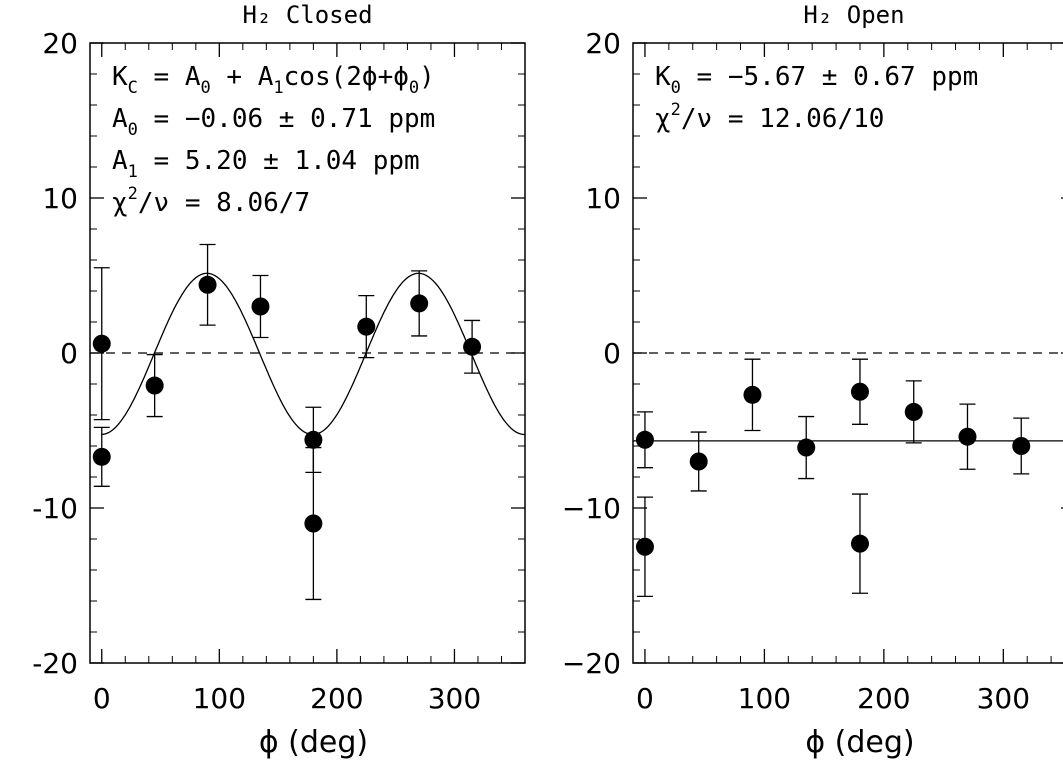 Image resolution: width=1063 pixels, height=765 pixels. Describe the element at coordinates (591, 663) in the screenshot. I see `y-tick-label: −20` at that location.